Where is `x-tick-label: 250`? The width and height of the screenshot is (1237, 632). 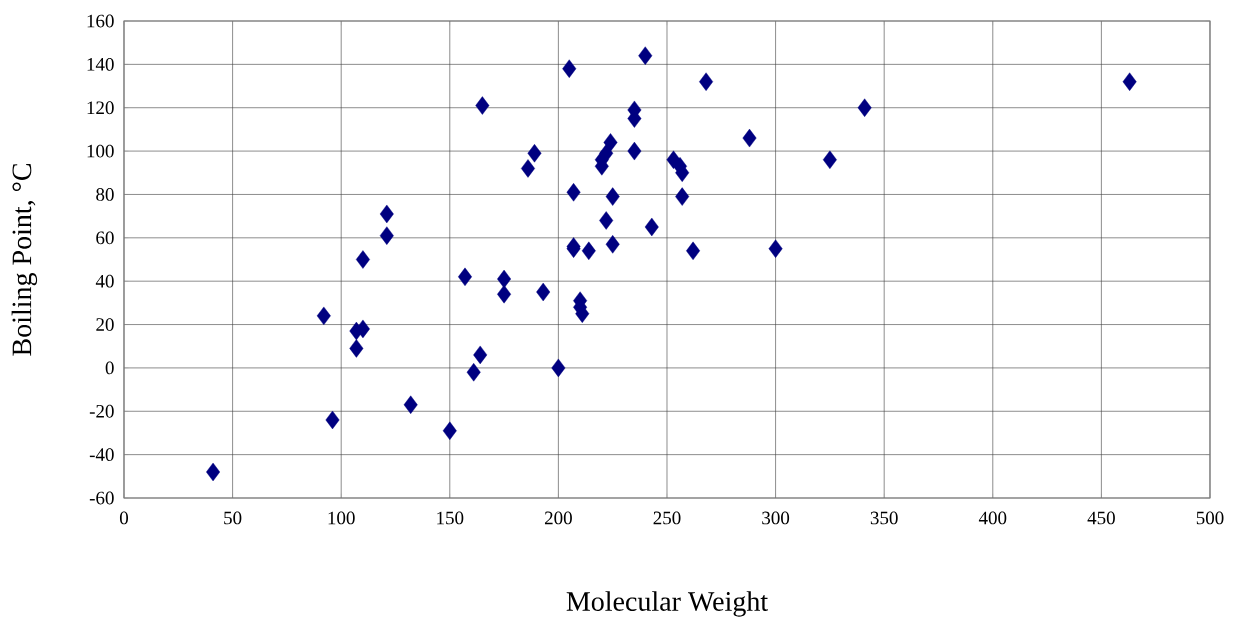 x-tick-label: 250 is located at coordinates (667, 518).